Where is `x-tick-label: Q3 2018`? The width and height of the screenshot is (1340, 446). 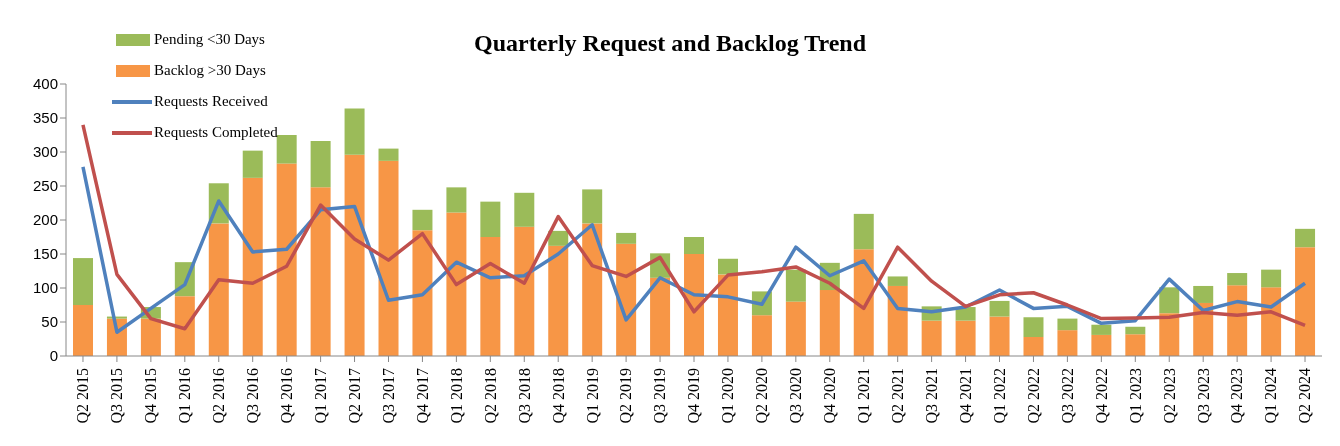
x-tick-label: Q3 2018 is located at coordinates (524, 396).